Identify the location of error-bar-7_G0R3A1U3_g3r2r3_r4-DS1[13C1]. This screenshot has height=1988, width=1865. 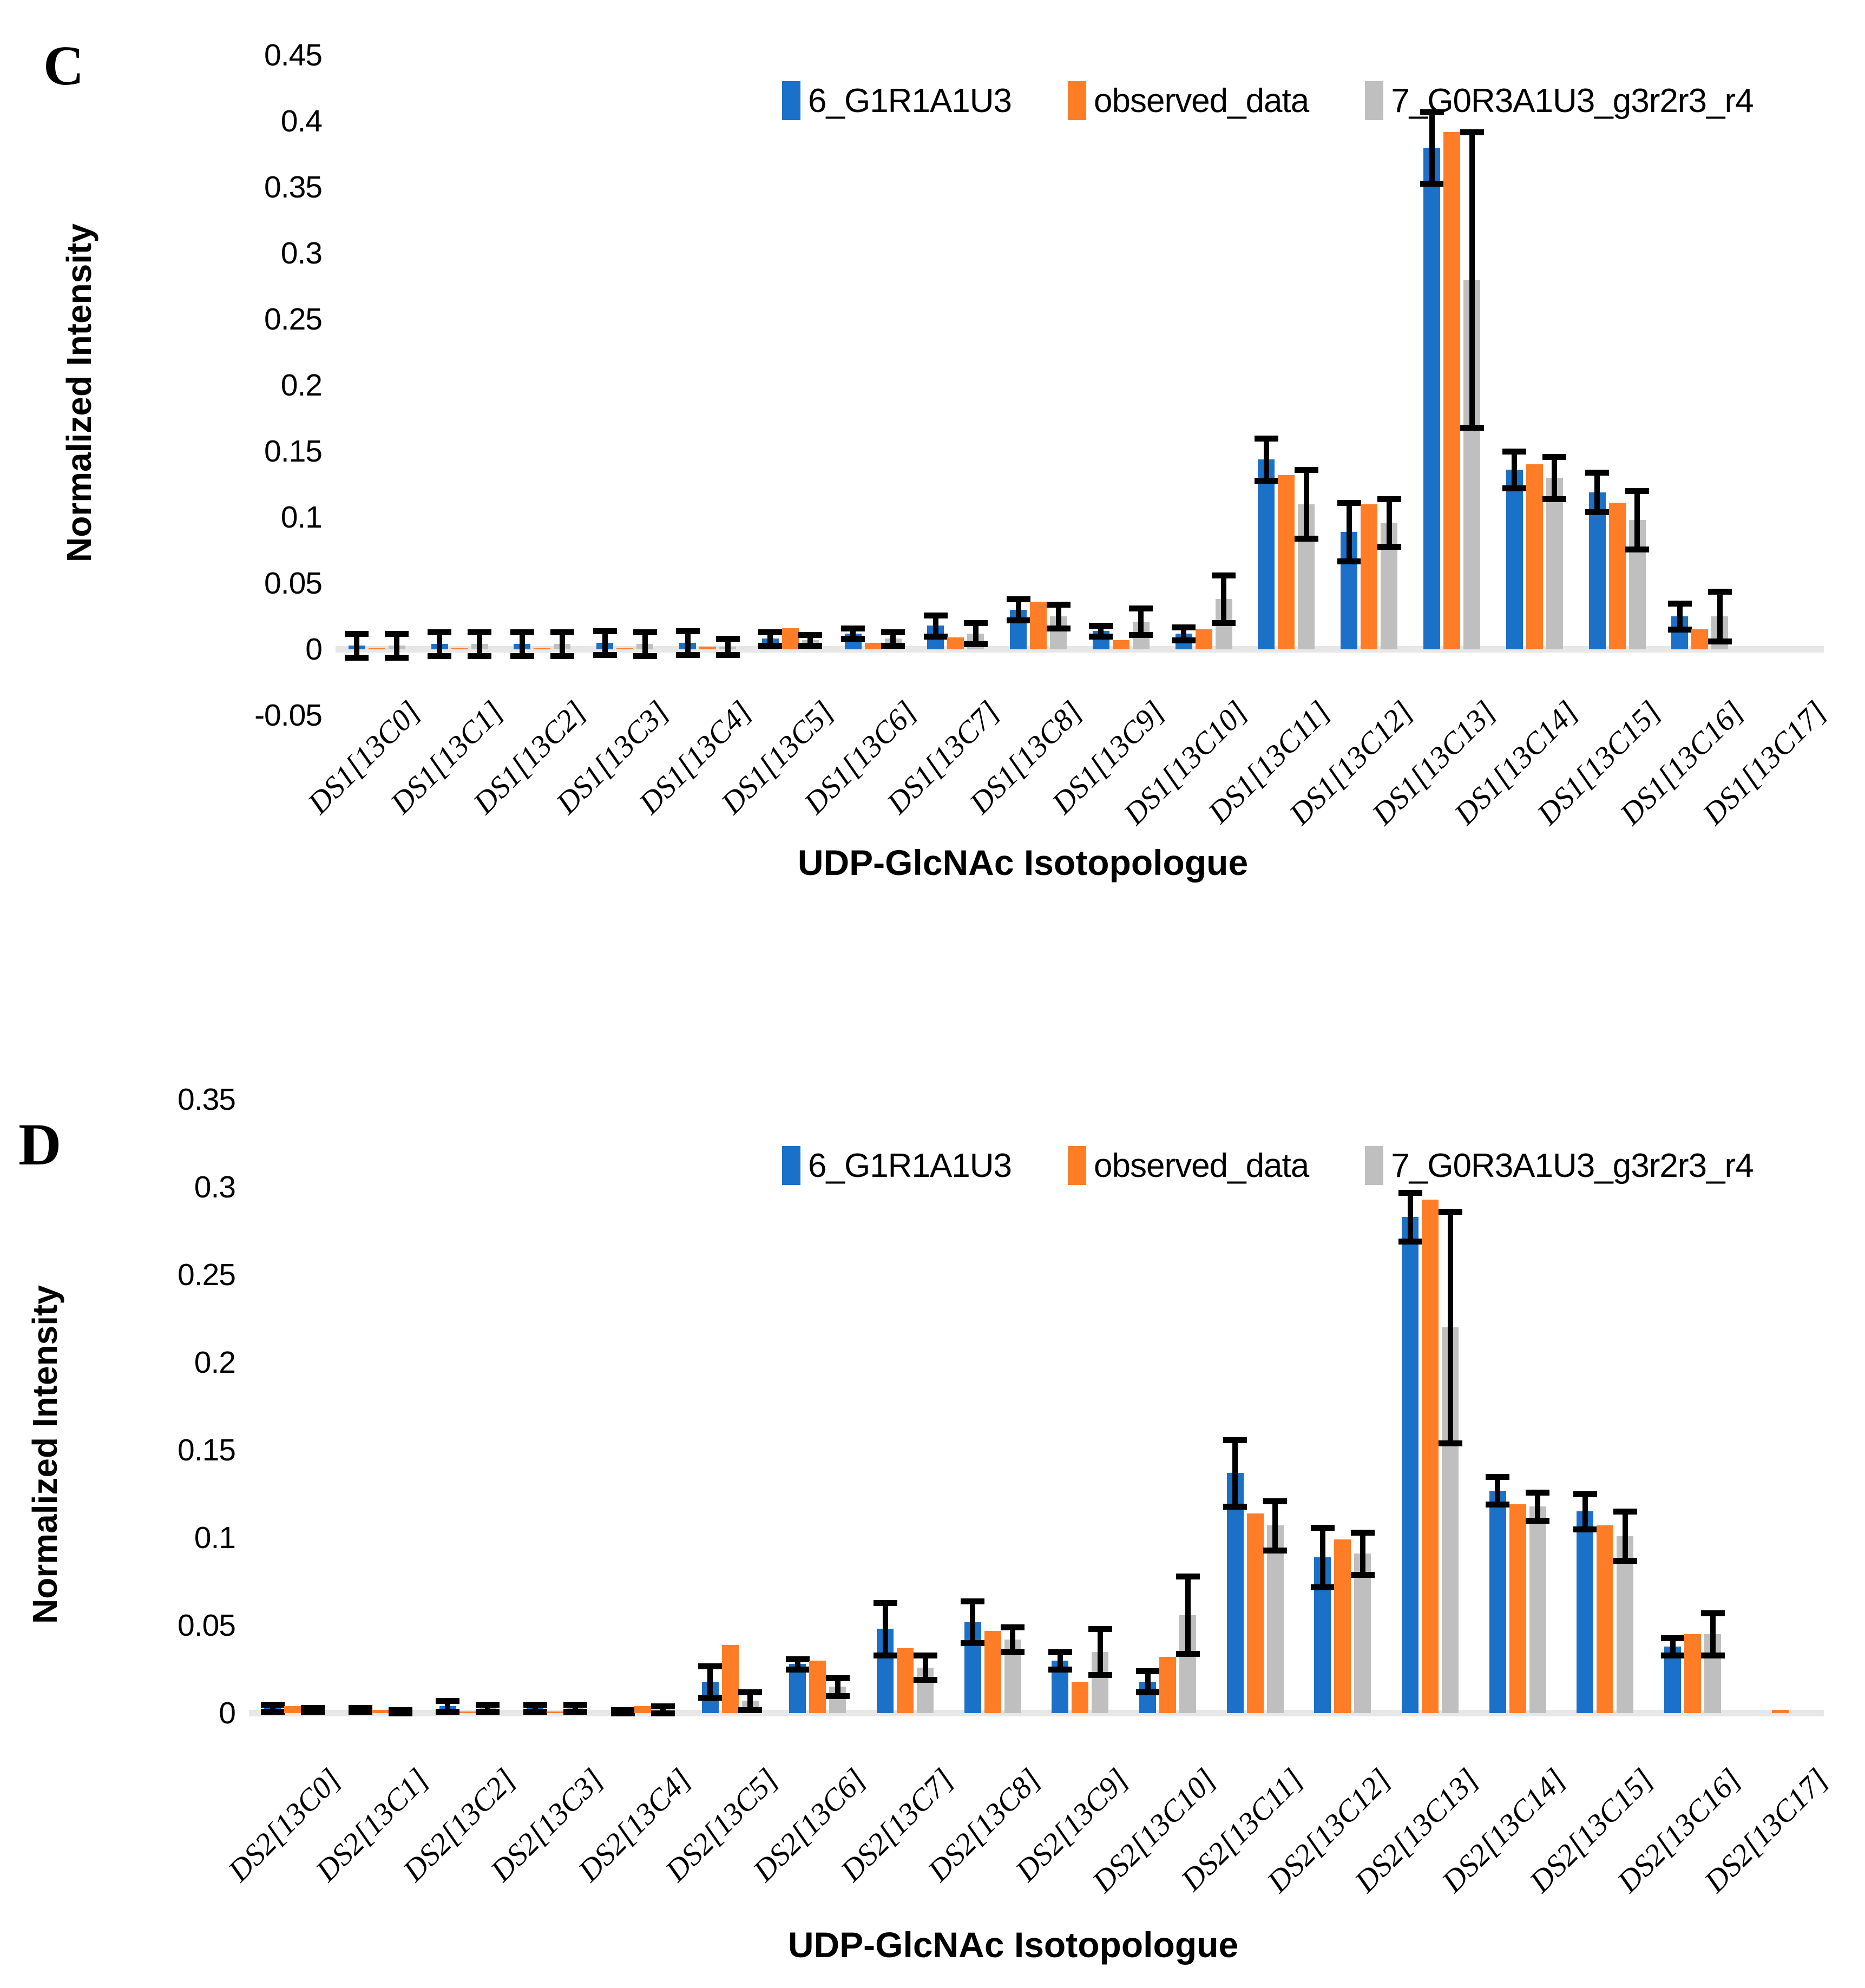
(480, 644).